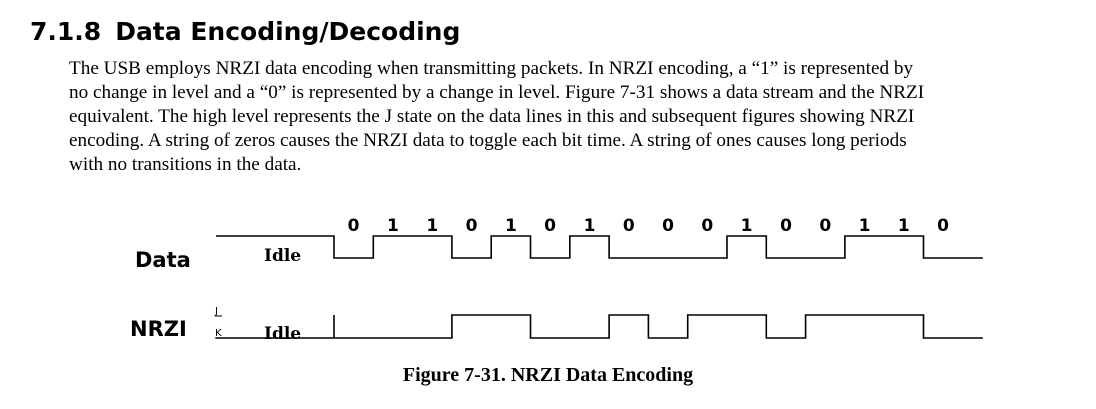  Describe the element at coordinates (648, 226) in the screenshot. I see `bit-labels: 0 1 1 0 1 0 1 0 0 0 1 0 0 1 1 0` at that location.